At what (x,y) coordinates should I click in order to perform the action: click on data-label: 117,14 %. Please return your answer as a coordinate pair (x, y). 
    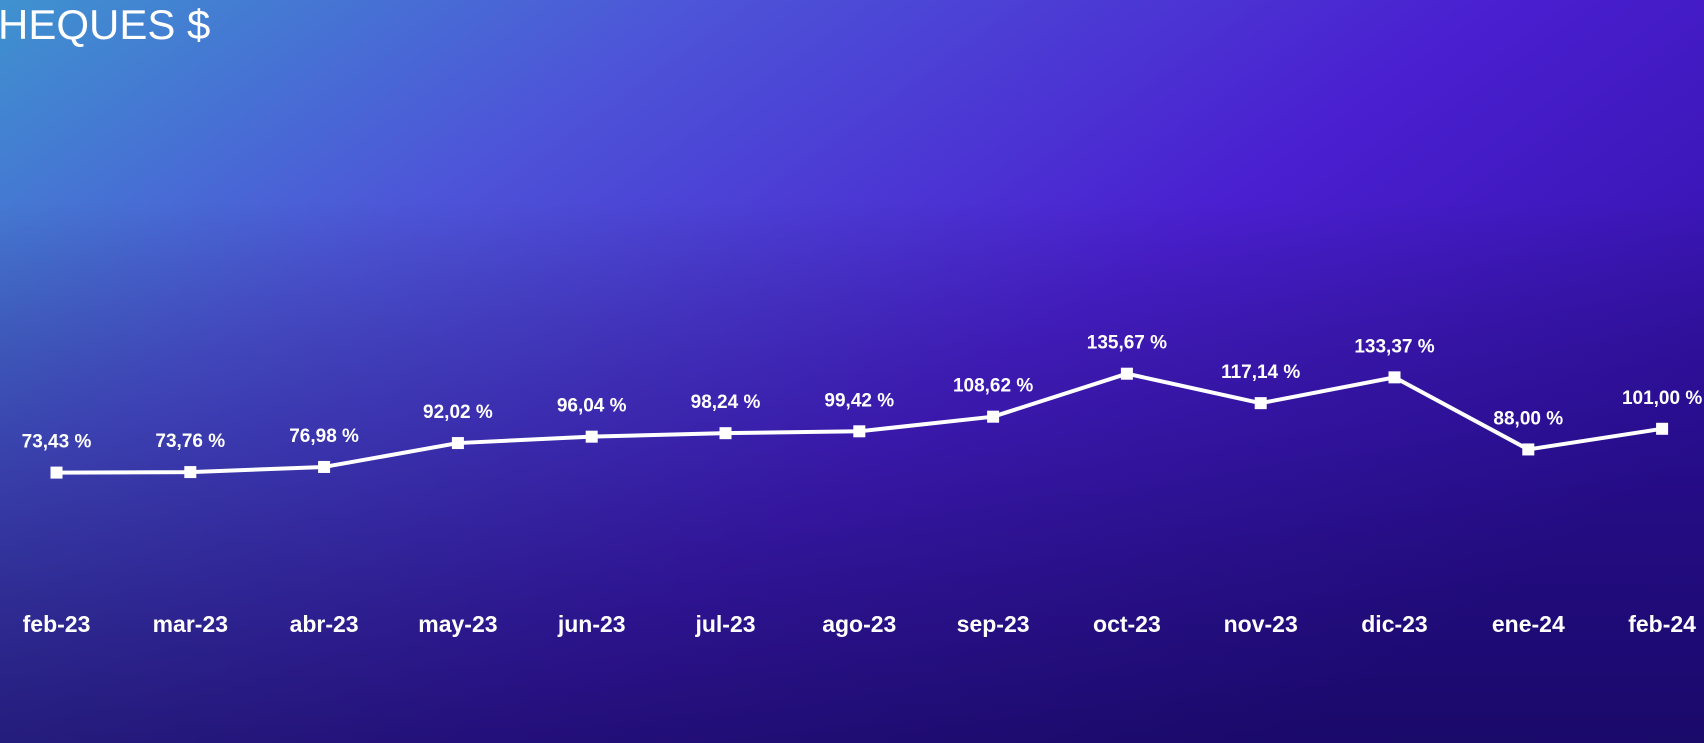
    Looking at the image, I should click on (1260, 372).